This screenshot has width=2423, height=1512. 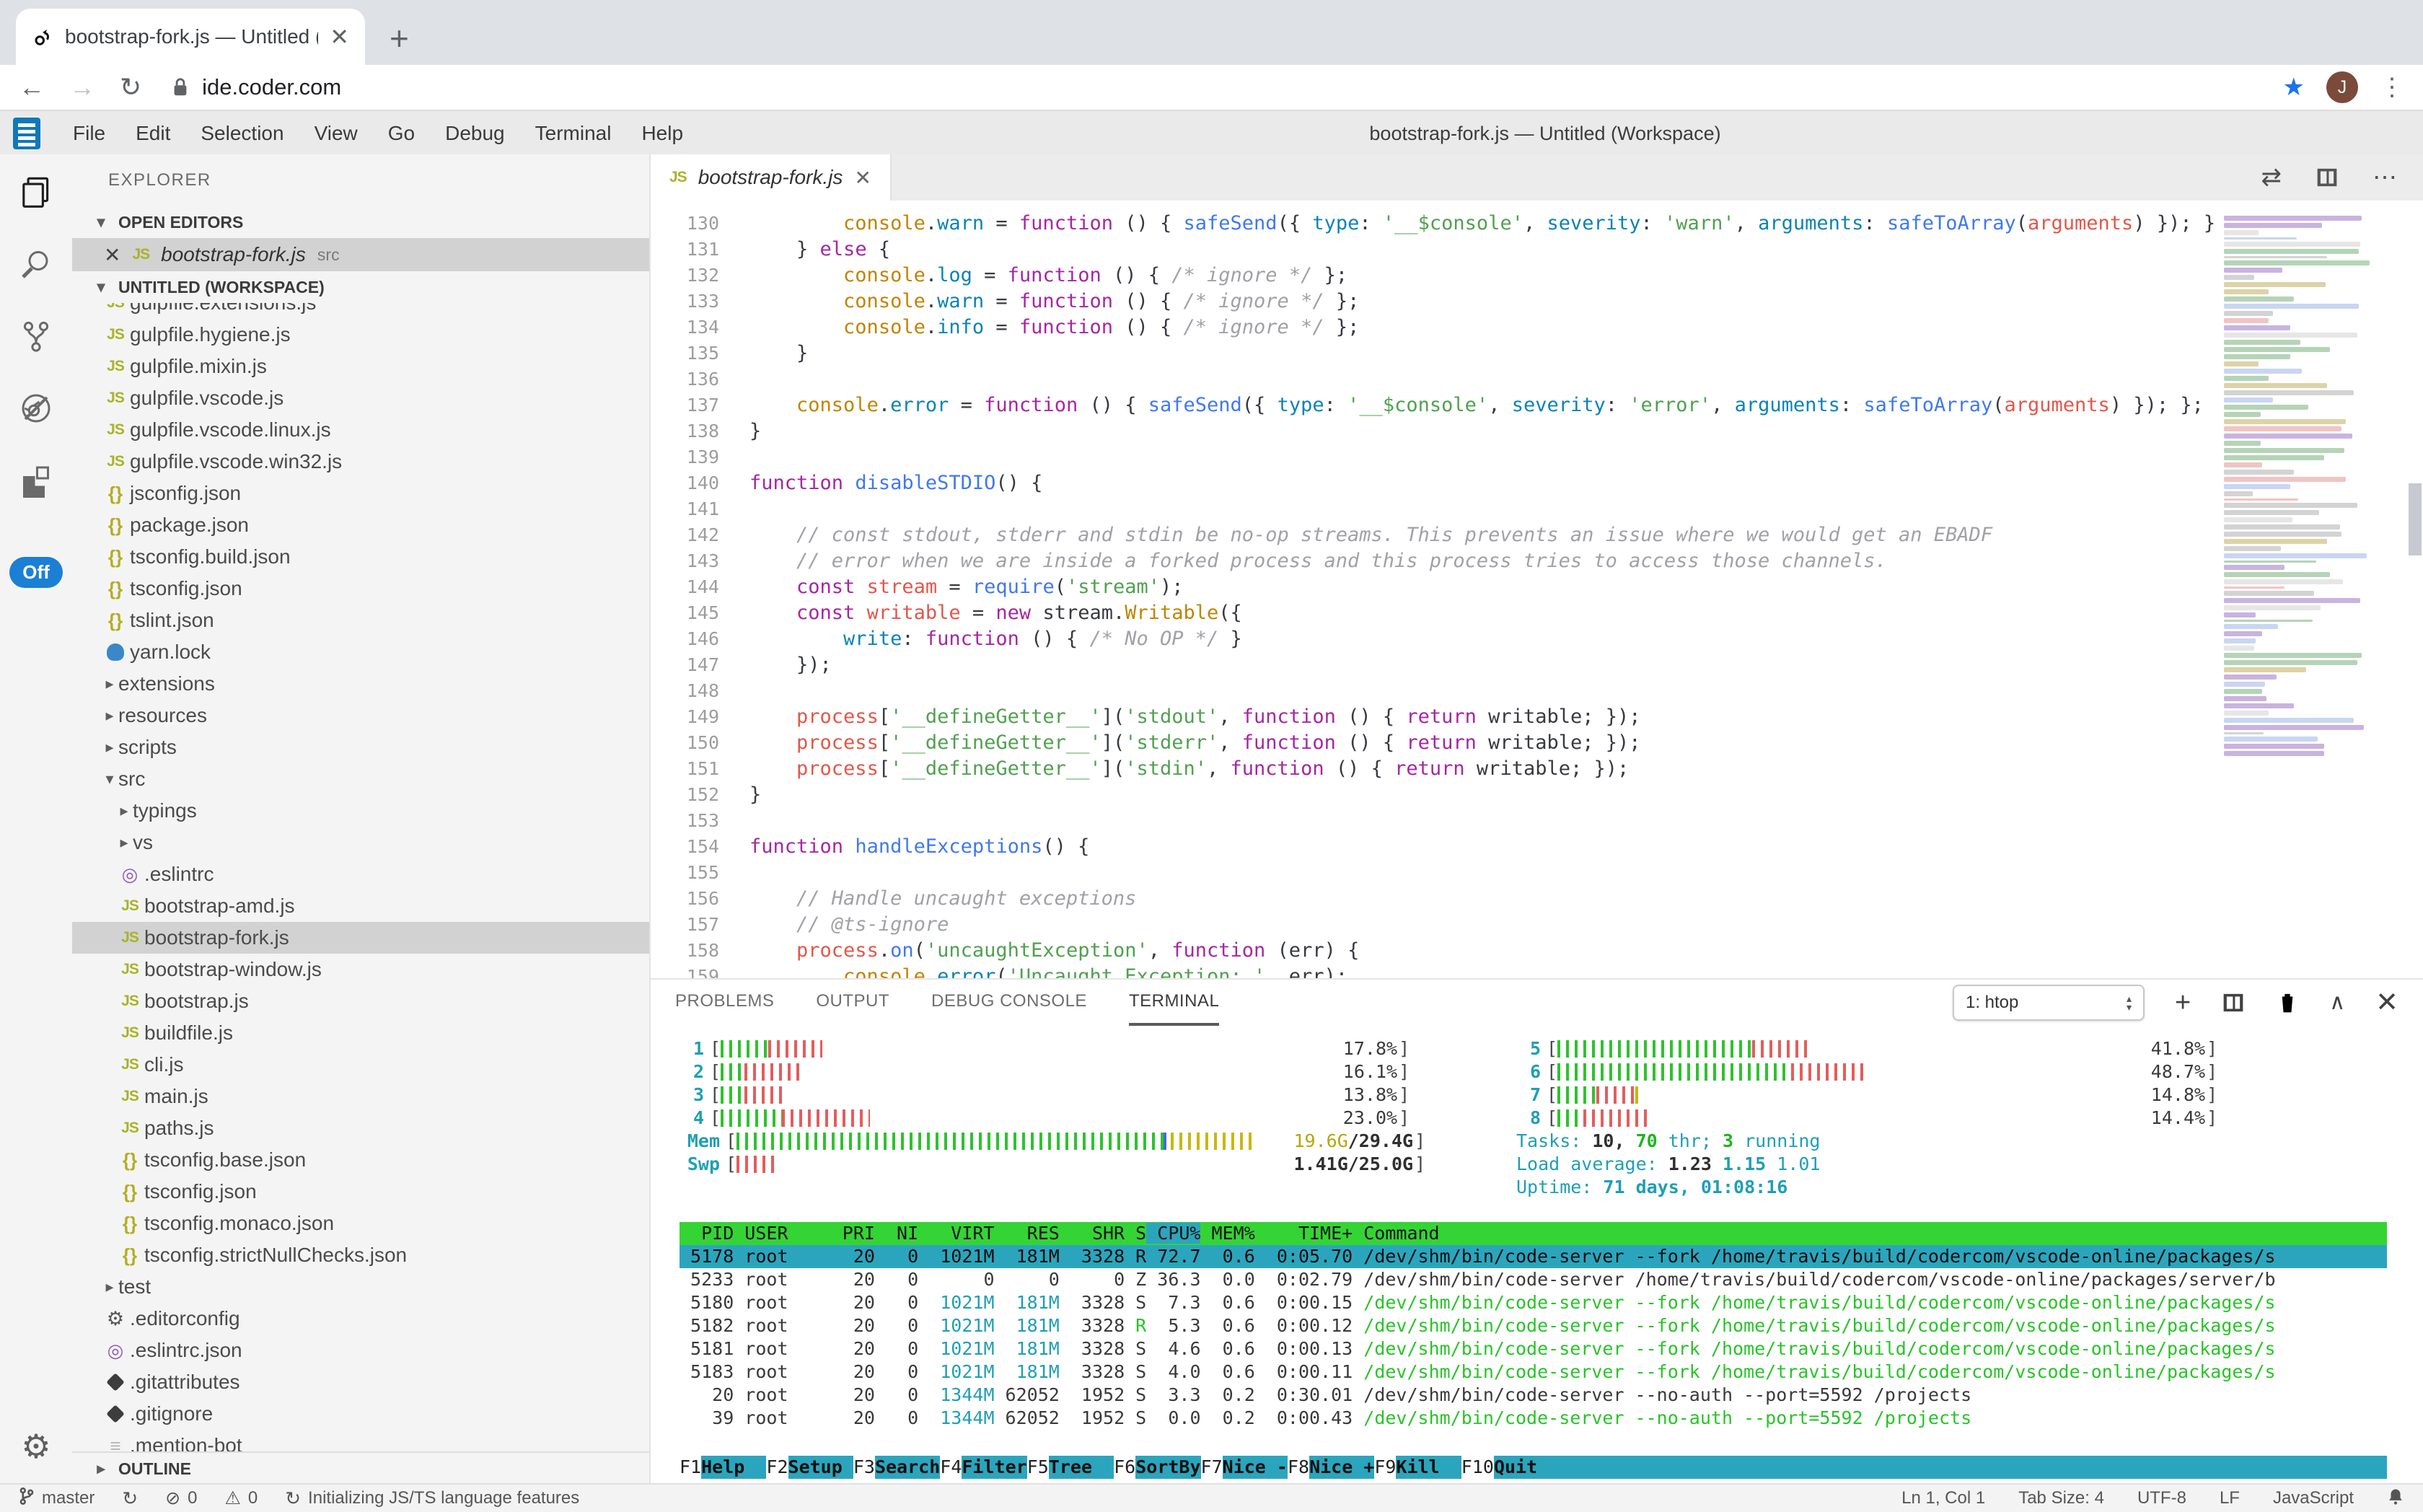 I want to click on reload-icon: ↻, so click(x=131, y=87).